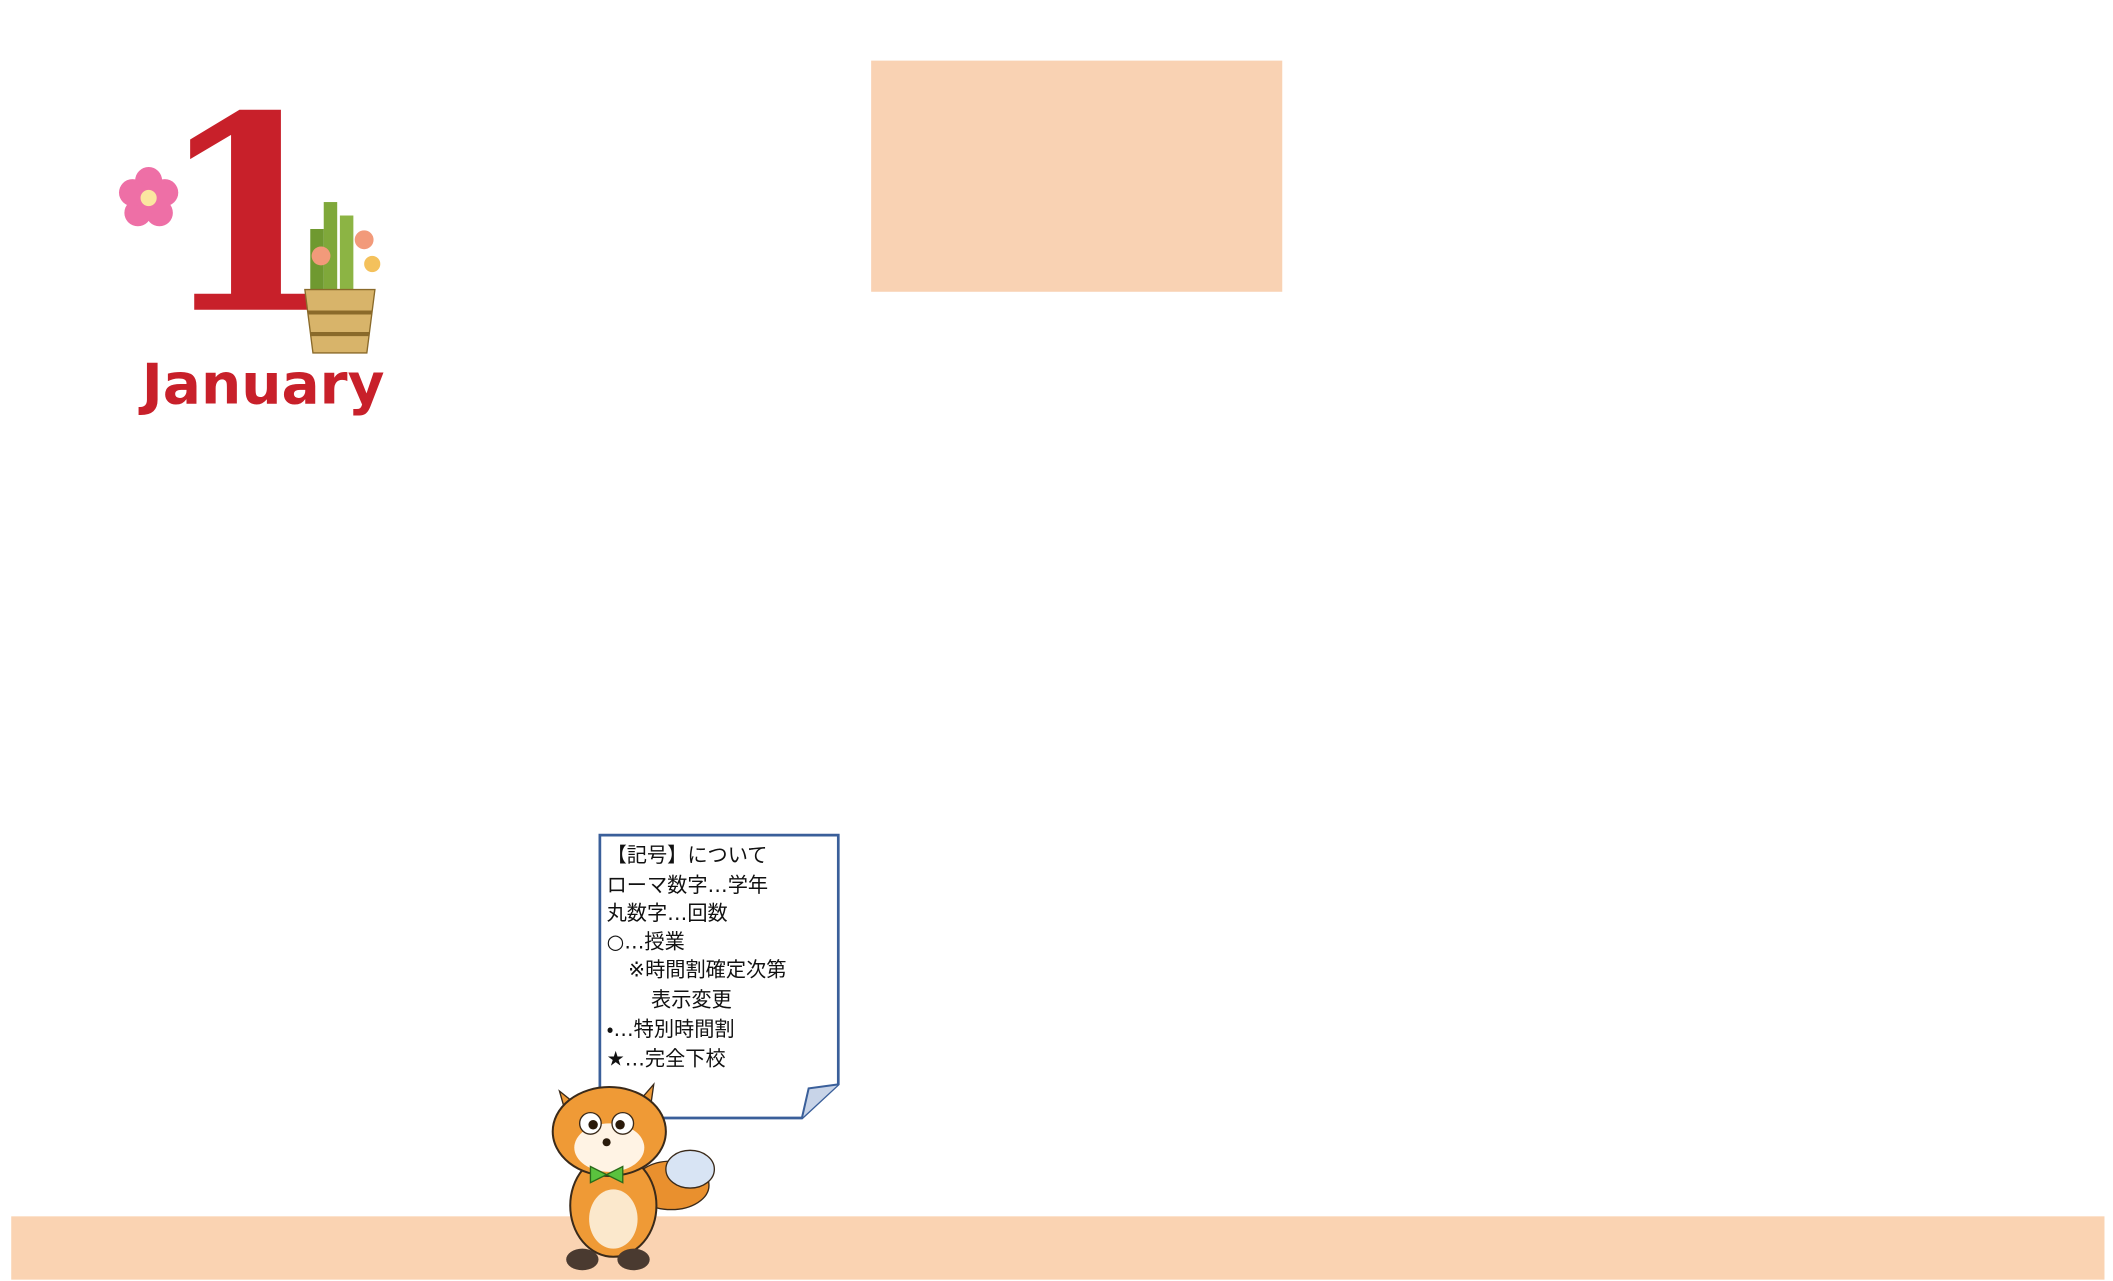 The image size is (2113, 1281). Describe the element at coordinates (707, 970) in the screenshot. I see `legend-line: ※時間割確定次第` at that location.